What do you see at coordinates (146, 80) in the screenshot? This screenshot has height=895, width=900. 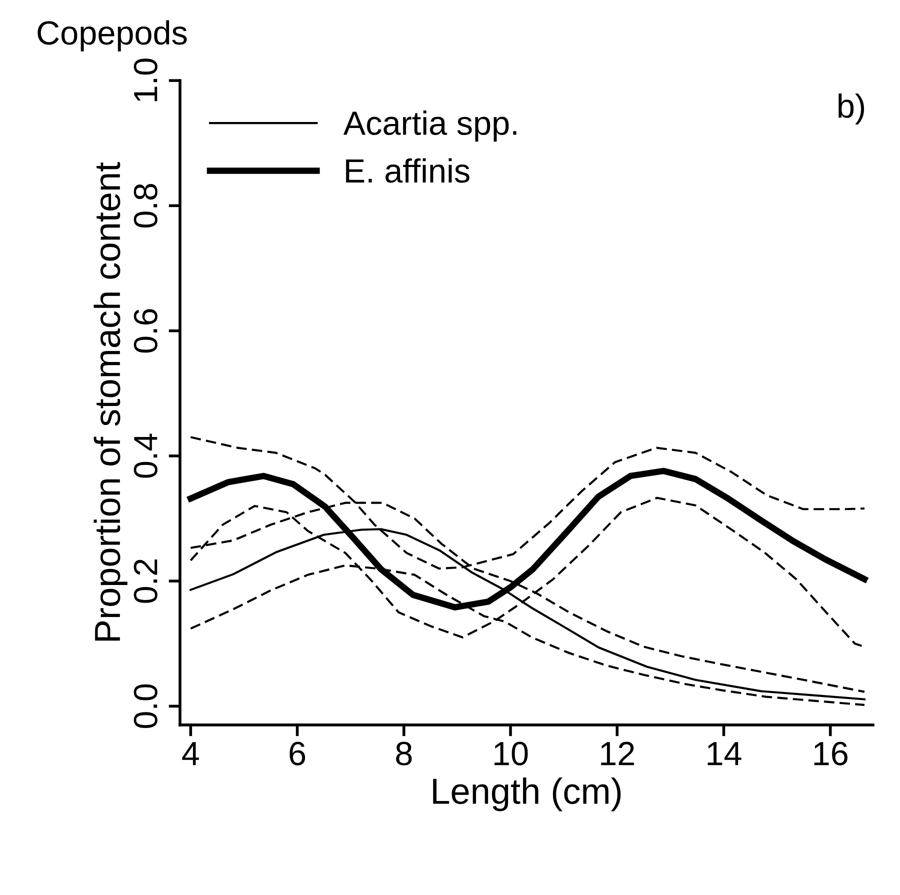 I see `y-tick-label: 1.0` at bounding box center [146, 80].